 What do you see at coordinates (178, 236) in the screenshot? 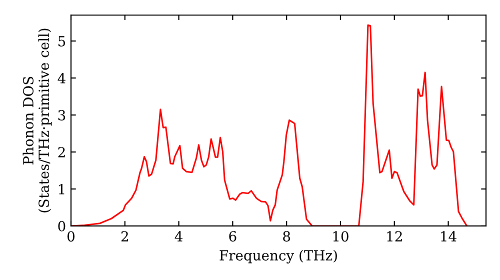
I see `x-tick-label: 4` at bounding box center [178, 236].